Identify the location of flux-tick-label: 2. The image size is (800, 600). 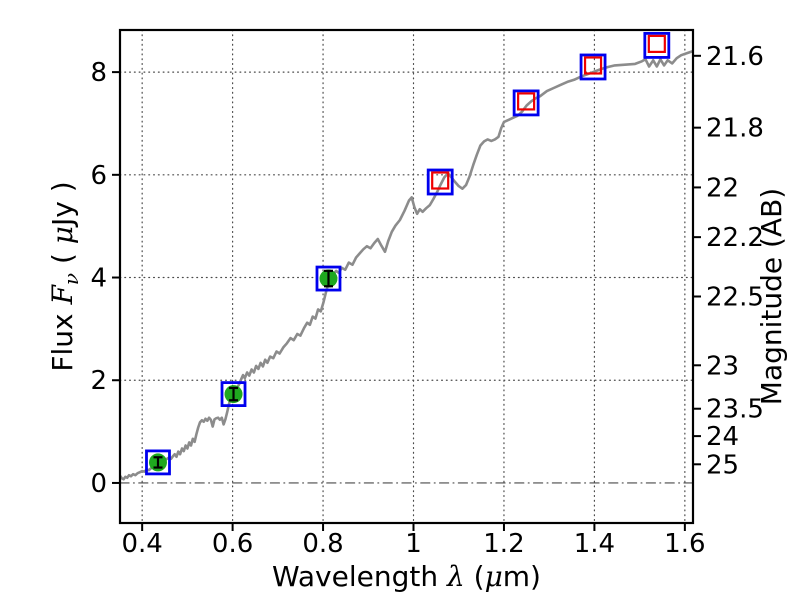
(98, 381).